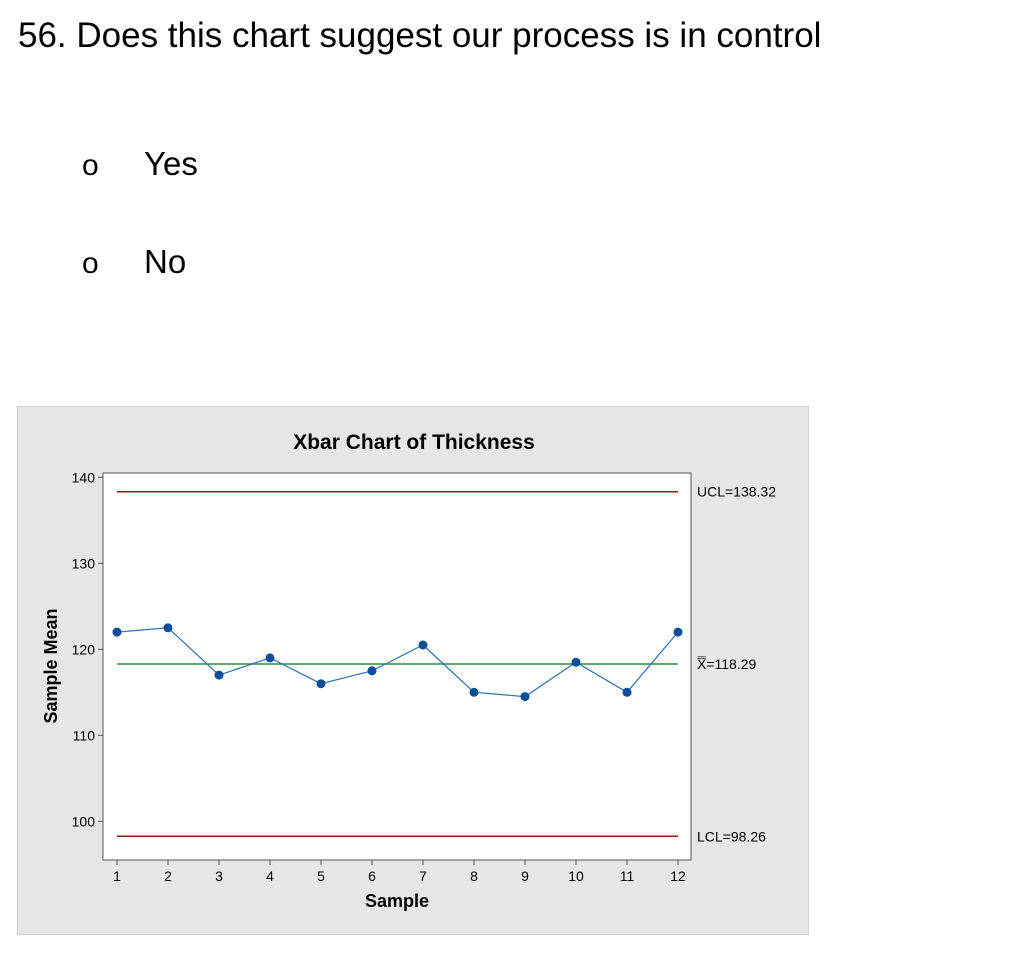 Image resolution: width=1036 pixels, height=978 pixels. I want to click on x-tick-label: 9, so click(525, 876).